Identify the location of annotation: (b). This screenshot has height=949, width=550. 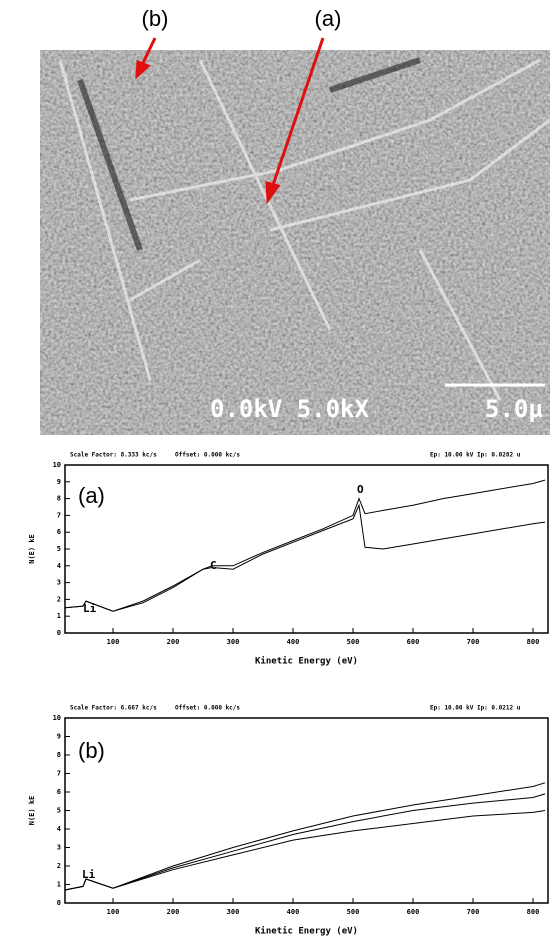
(91, 750).